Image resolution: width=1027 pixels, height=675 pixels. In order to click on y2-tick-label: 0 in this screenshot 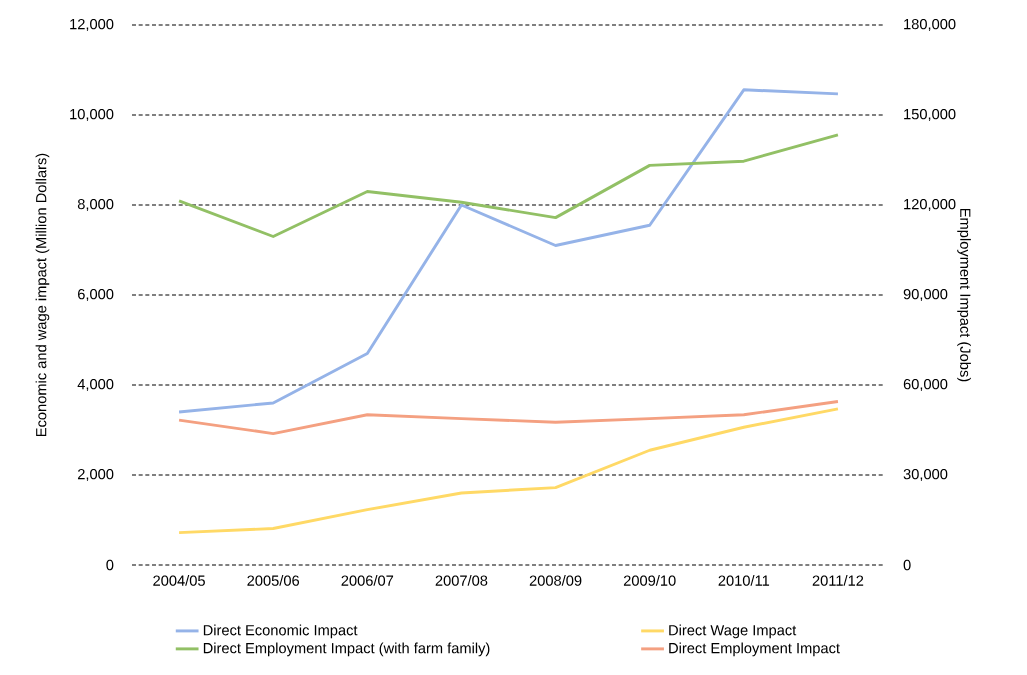, I will do `click(907, 565)`.